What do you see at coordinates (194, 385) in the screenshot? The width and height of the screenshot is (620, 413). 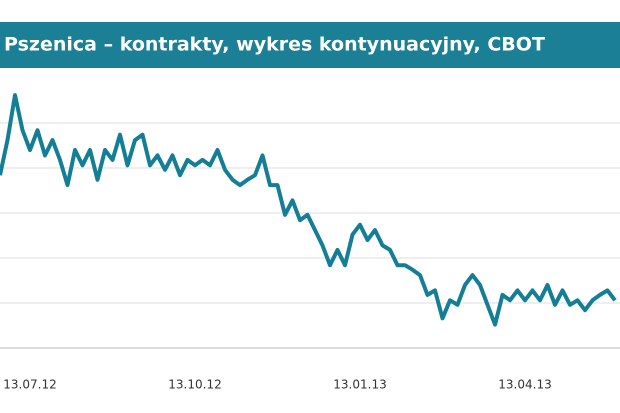 I see `x-tick-label: 13.10.12` at bounding box center [194, 385].